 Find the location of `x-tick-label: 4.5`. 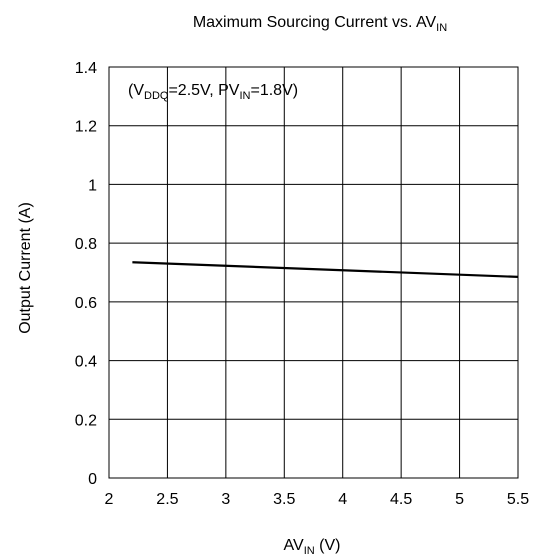

x-tick-label: 4.5 is located at coordinates (401, 499).